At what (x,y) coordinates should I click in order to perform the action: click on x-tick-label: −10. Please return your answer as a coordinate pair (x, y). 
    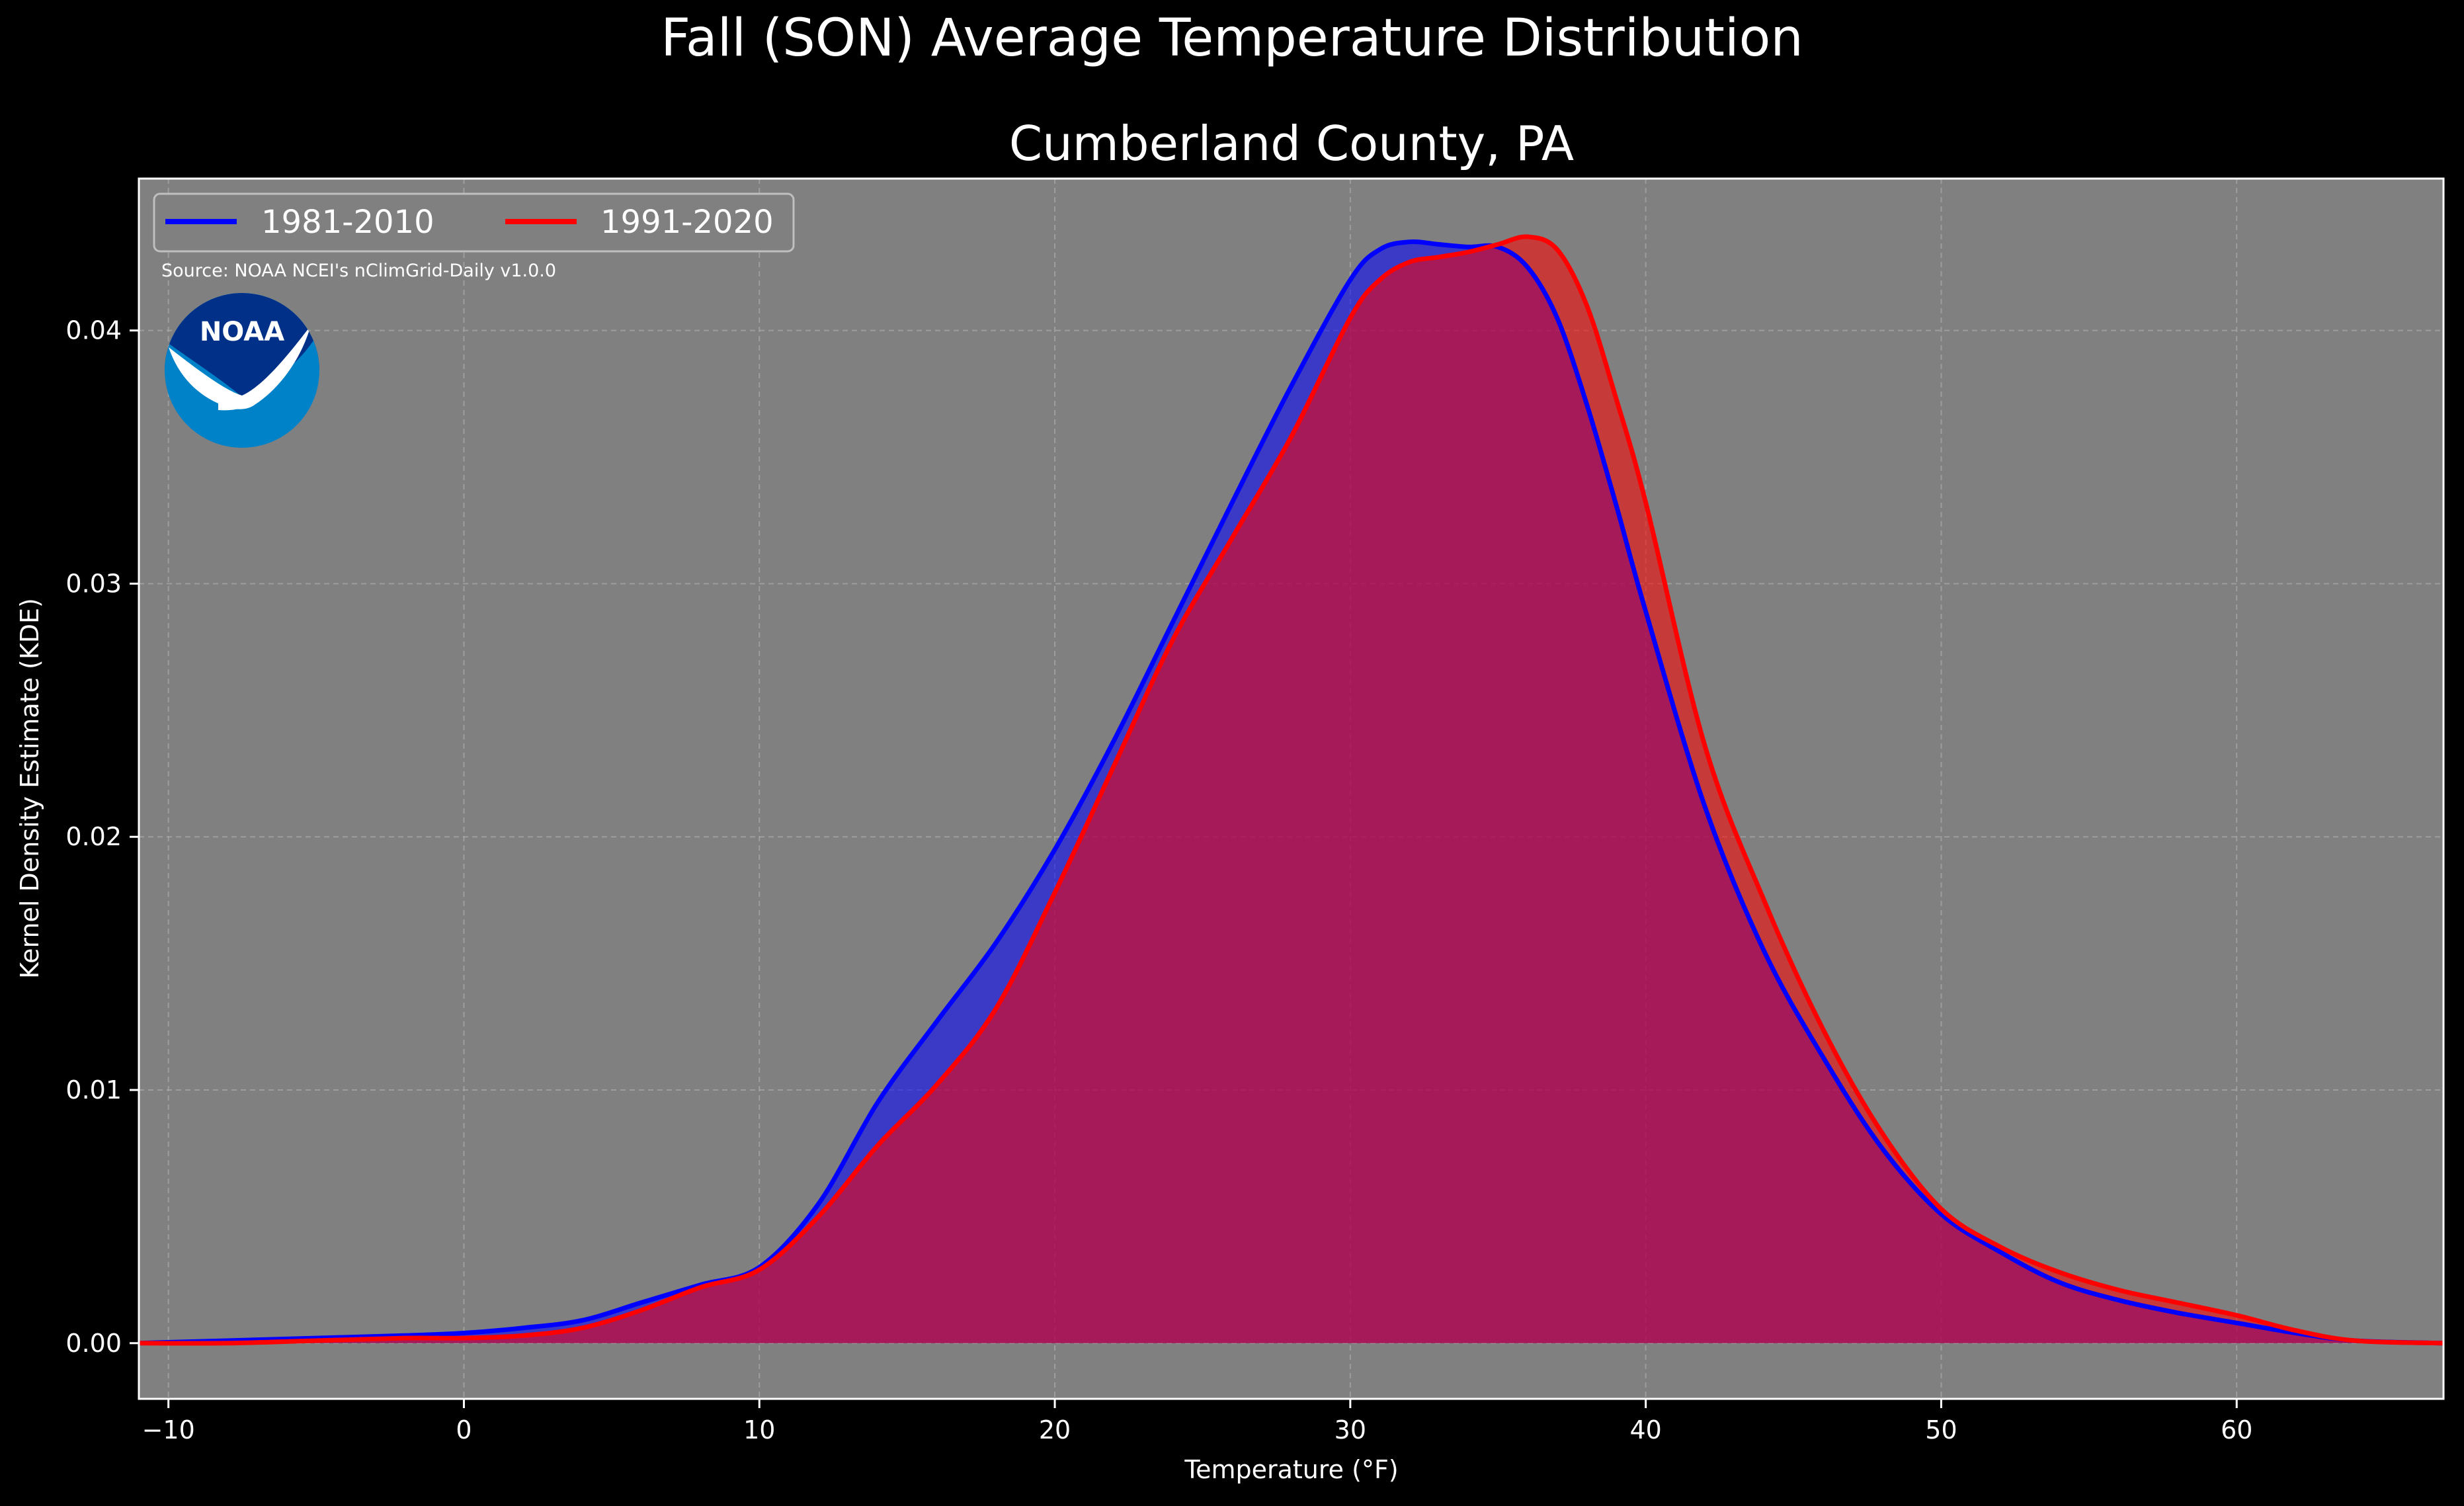
    Looking at the image, I should click on (168, 1429).